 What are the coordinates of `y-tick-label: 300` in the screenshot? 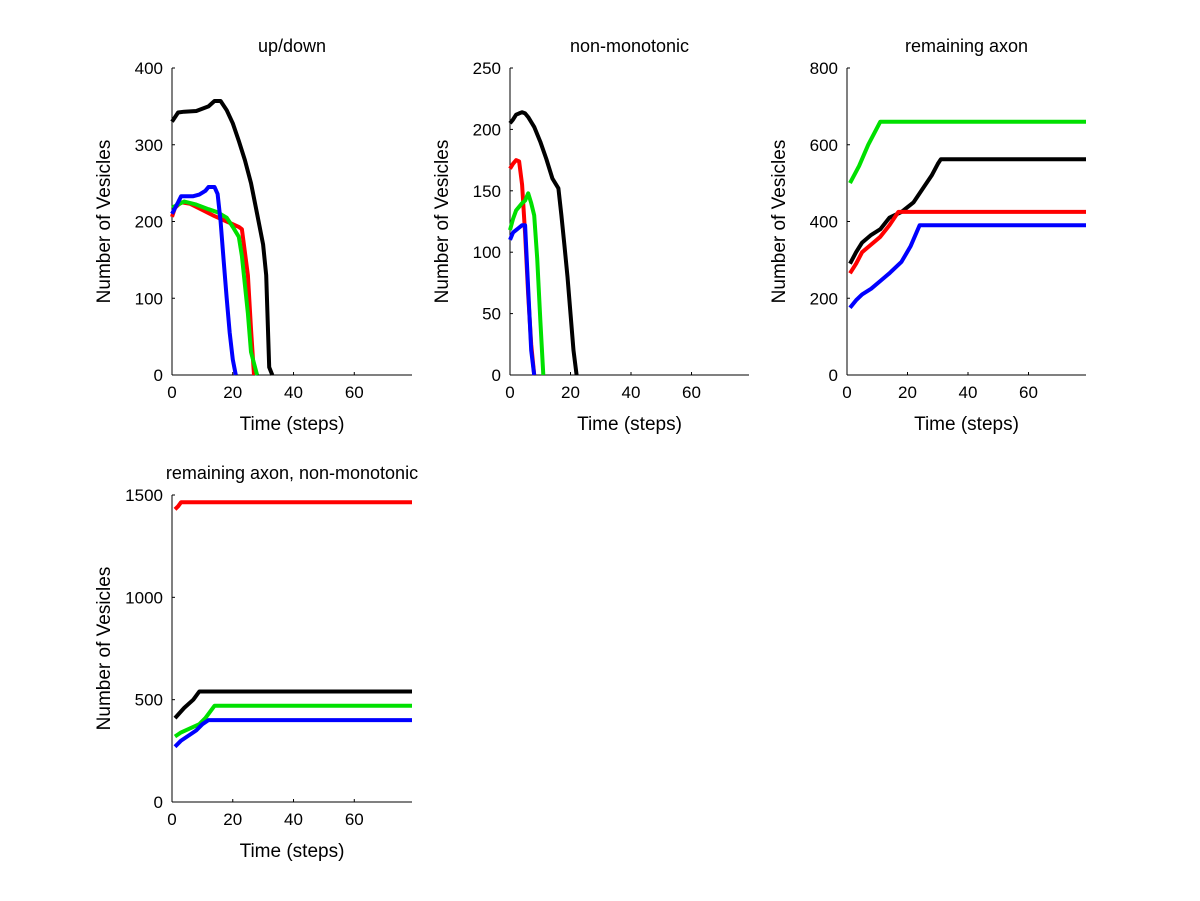 It's located at (149, 145).